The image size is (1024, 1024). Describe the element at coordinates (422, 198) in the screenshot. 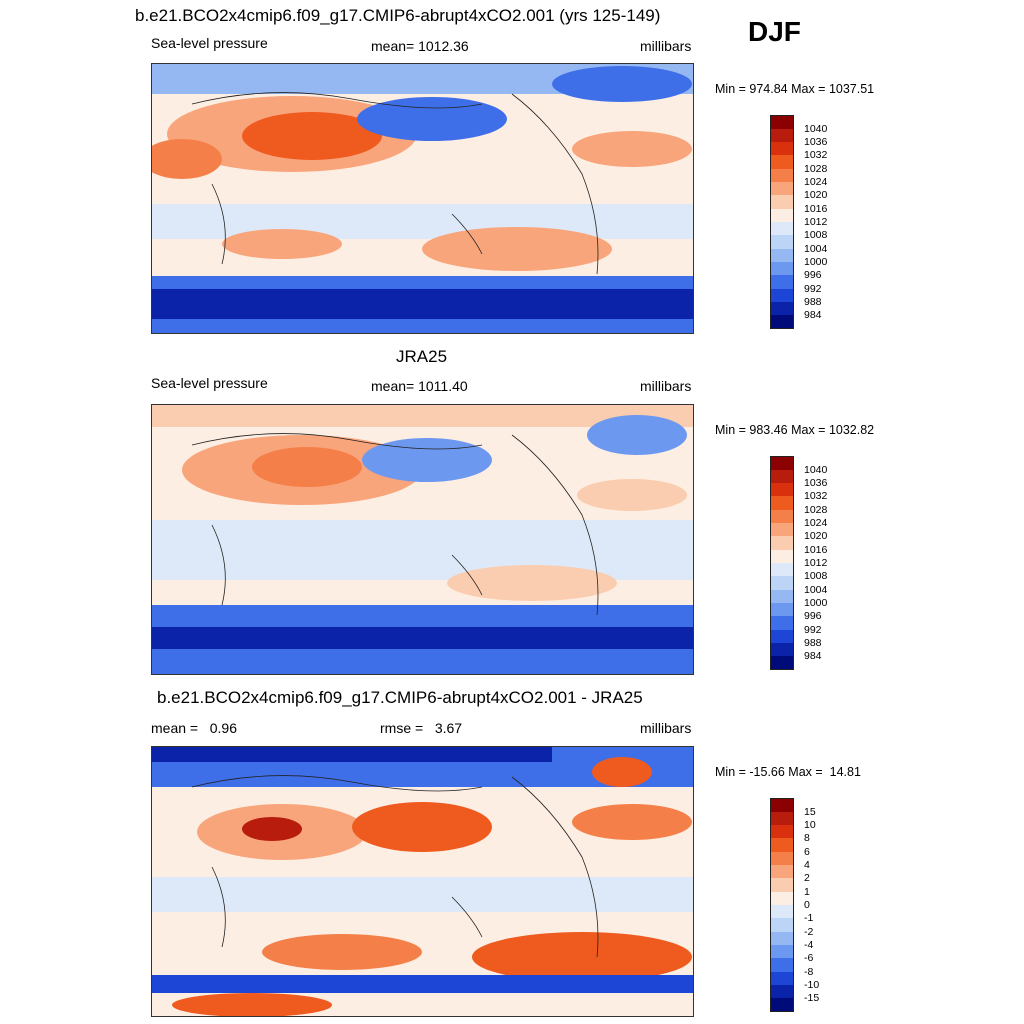

I see `panel1-map` at that location.